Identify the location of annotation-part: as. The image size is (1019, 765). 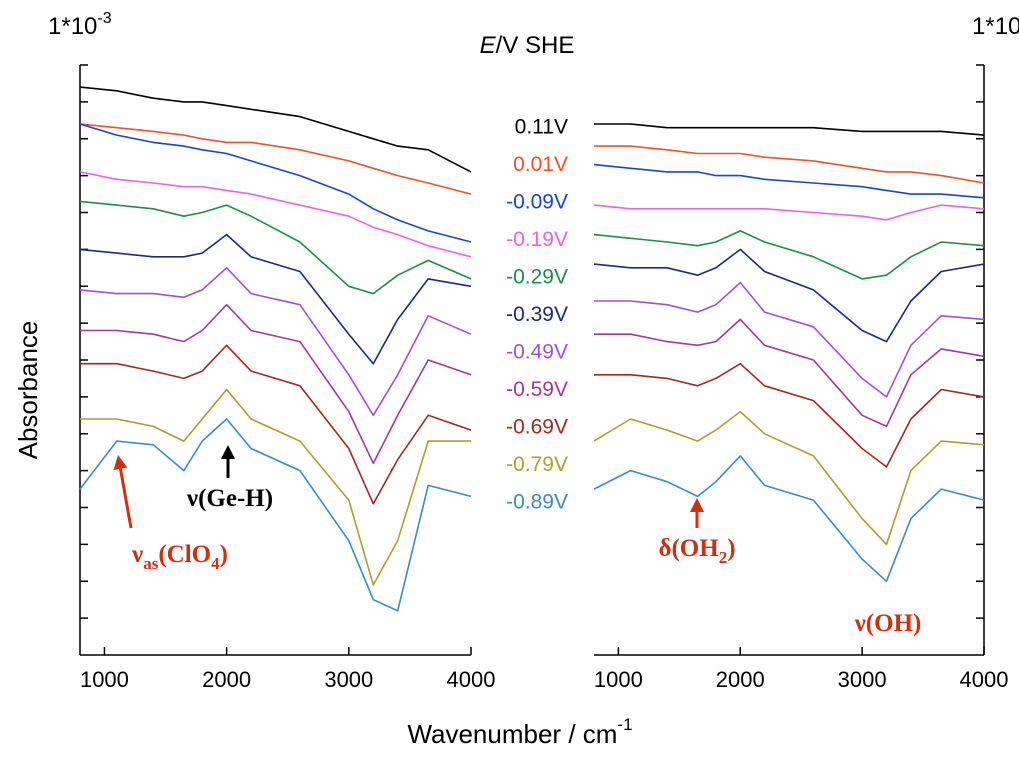
(151, 563).